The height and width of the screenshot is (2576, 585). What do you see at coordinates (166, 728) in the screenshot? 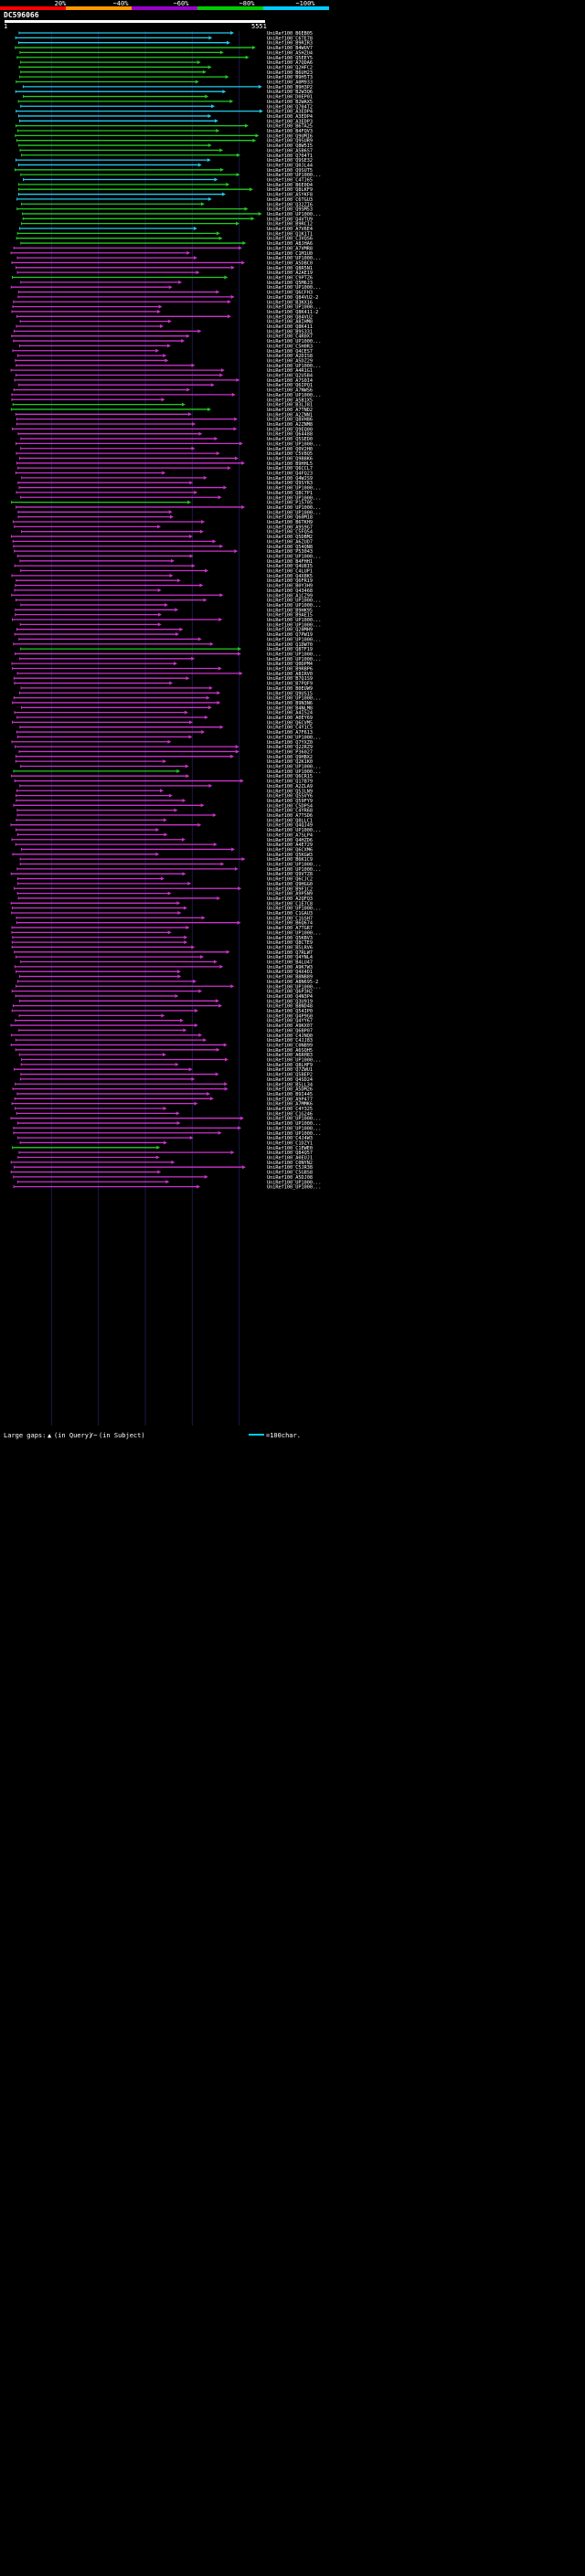
I see `hit-row: UniRef100_C4Y1C5` at bounding box center [166, 728].